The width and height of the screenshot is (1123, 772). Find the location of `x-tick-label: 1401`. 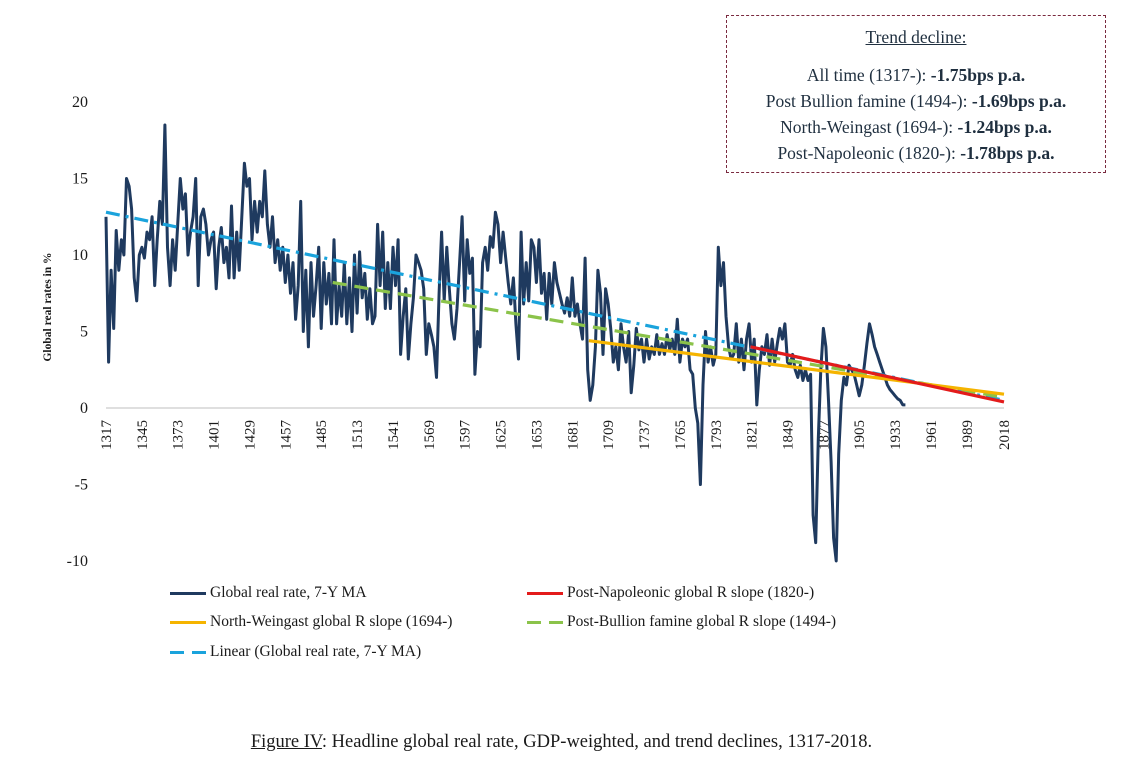

x-tick-label: 1401 is located at coordinates (215, 435).